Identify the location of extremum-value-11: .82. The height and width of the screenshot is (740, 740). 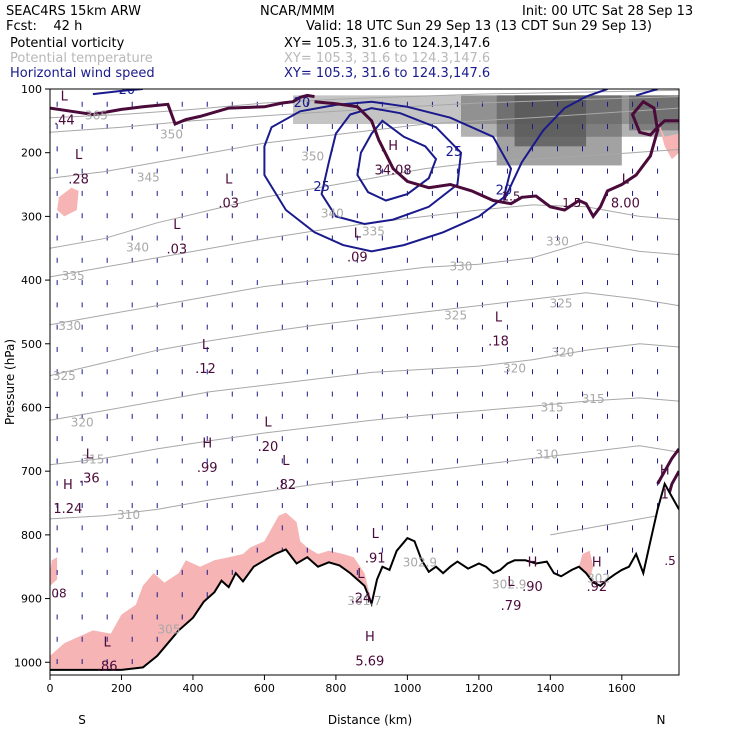
(286, 485).